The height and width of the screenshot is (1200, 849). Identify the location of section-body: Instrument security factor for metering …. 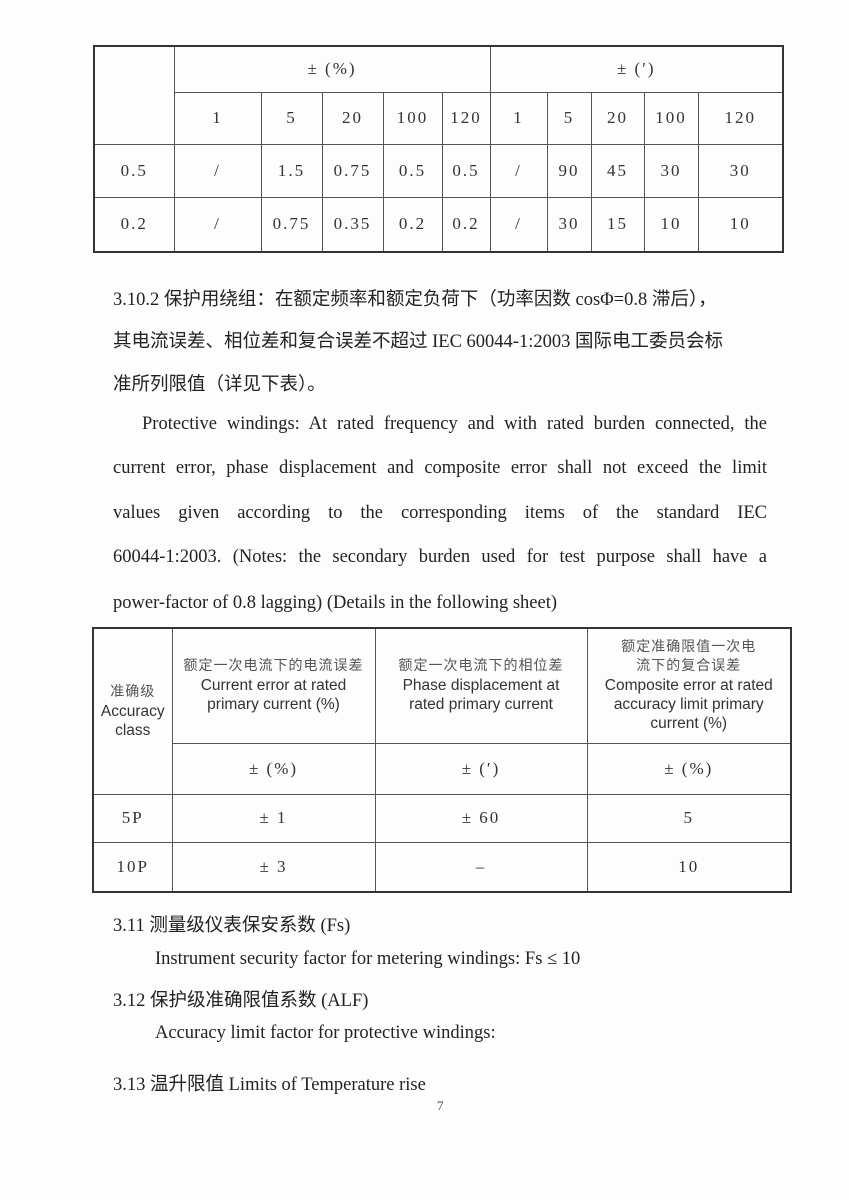
(368, 959).